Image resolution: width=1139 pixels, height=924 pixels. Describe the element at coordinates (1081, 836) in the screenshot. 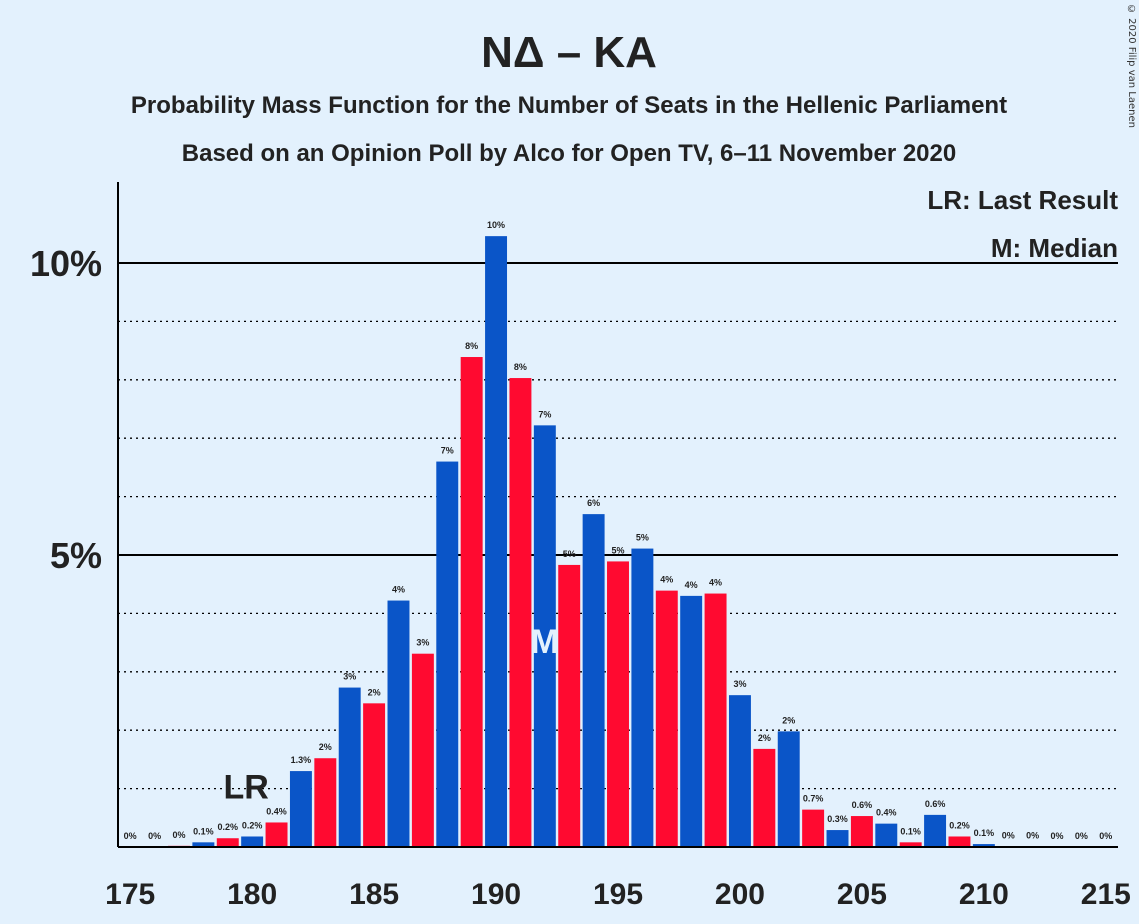

I see `bar-value-label-214: 0%` at that location.